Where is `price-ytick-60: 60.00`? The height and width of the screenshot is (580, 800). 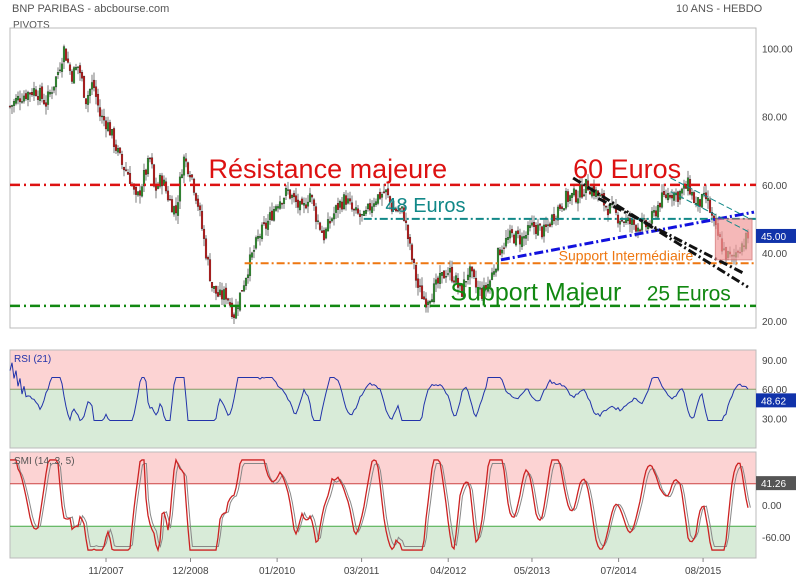 price-ytick-60: 60.00 is located at coordinates (774, 186).